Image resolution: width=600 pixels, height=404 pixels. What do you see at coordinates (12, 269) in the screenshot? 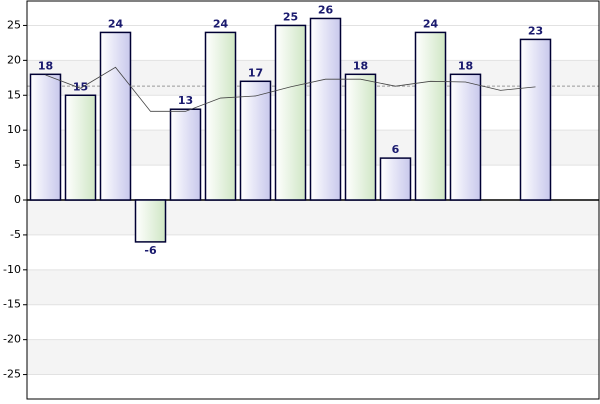
I see `y-tick-label: -10` at bounding box center [12, 269].